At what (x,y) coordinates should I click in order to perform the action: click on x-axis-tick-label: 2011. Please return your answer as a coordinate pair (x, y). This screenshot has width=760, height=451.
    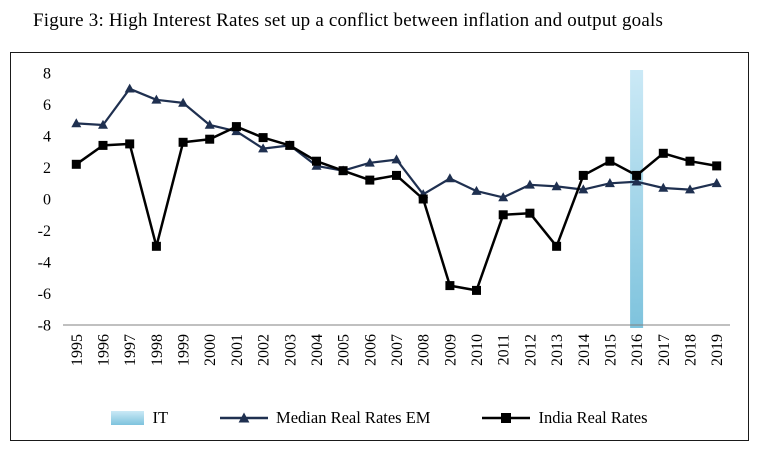
    Looking at the image, I should click on (504, 349).